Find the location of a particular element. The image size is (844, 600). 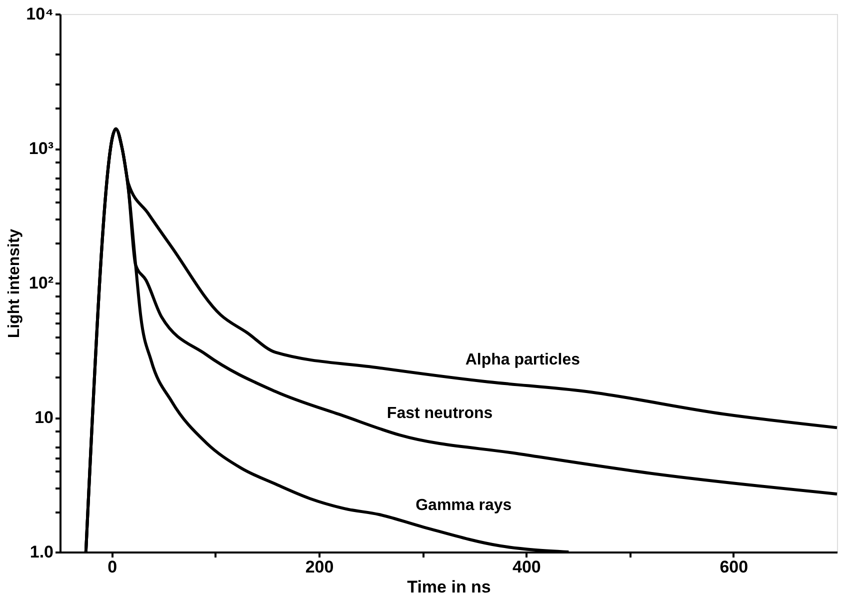

x-tick-label: 600 is located at coordinates (734, 567).